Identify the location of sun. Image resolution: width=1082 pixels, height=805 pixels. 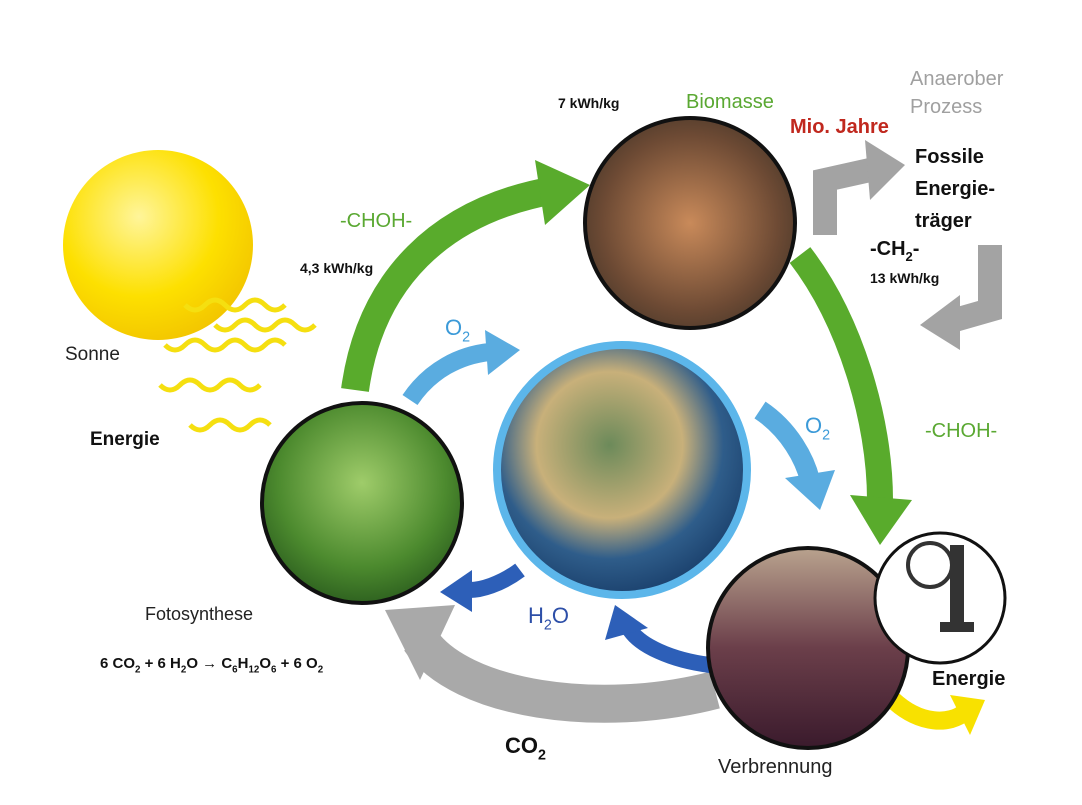
(190, 291).